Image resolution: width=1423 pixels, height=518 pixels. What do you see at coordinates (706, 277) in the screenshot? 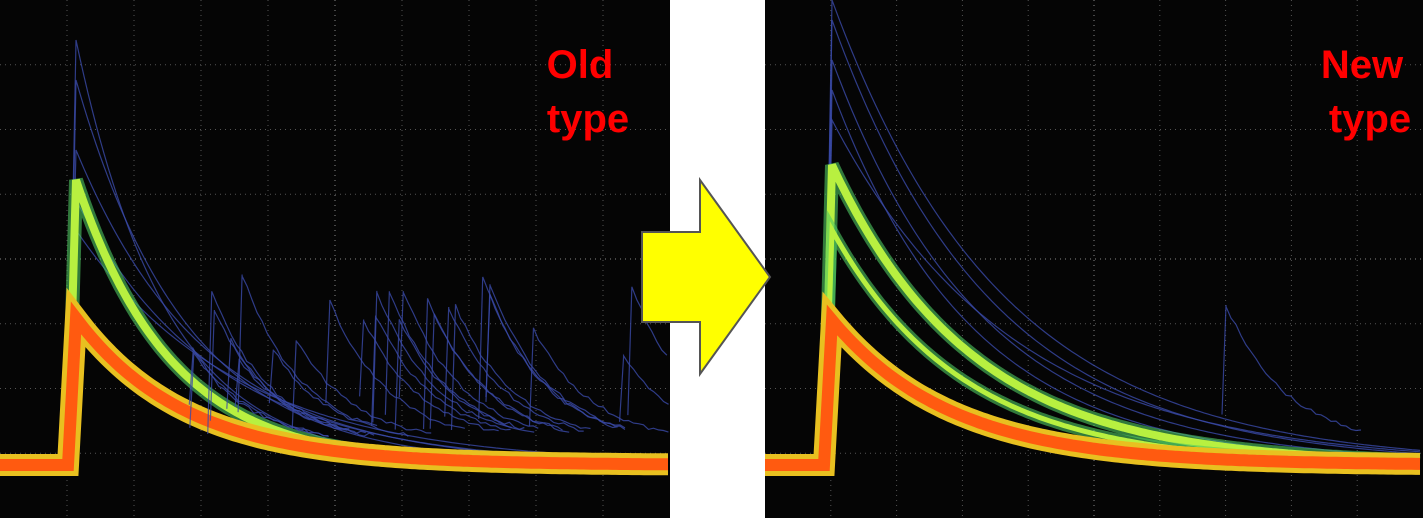
I see `arrow` at bounding box center [706, 277].